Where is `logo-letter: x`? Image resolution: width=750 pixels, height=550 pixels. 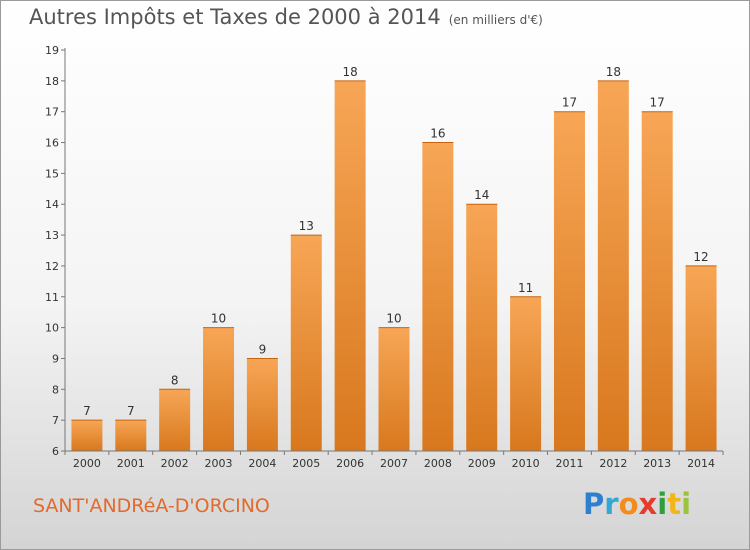
logo-letter: x is located at coordinates (648, 504).